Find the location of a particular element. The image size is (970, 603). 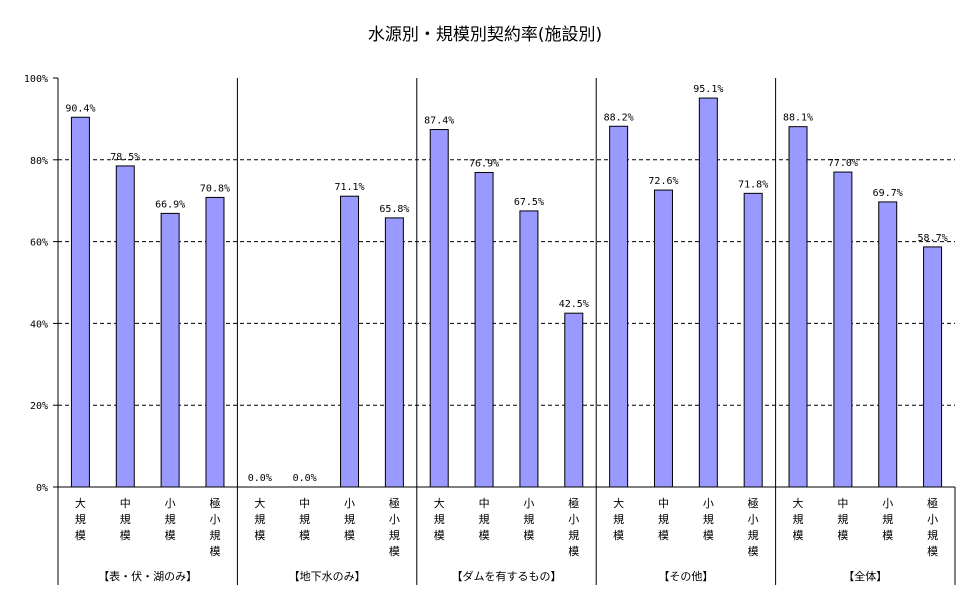

data-label: 58.7% is located at coordinates (933, 238).